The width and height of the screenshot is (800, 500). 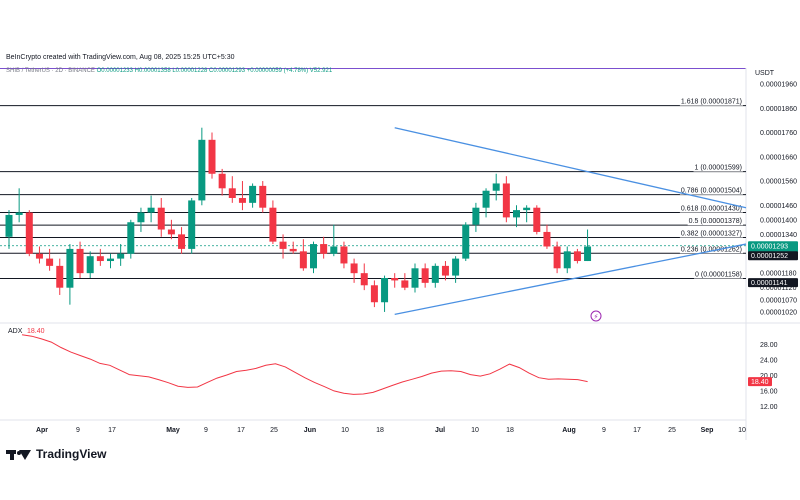 I want to click on x-tick-label: 25, so click(x=274, y=430).